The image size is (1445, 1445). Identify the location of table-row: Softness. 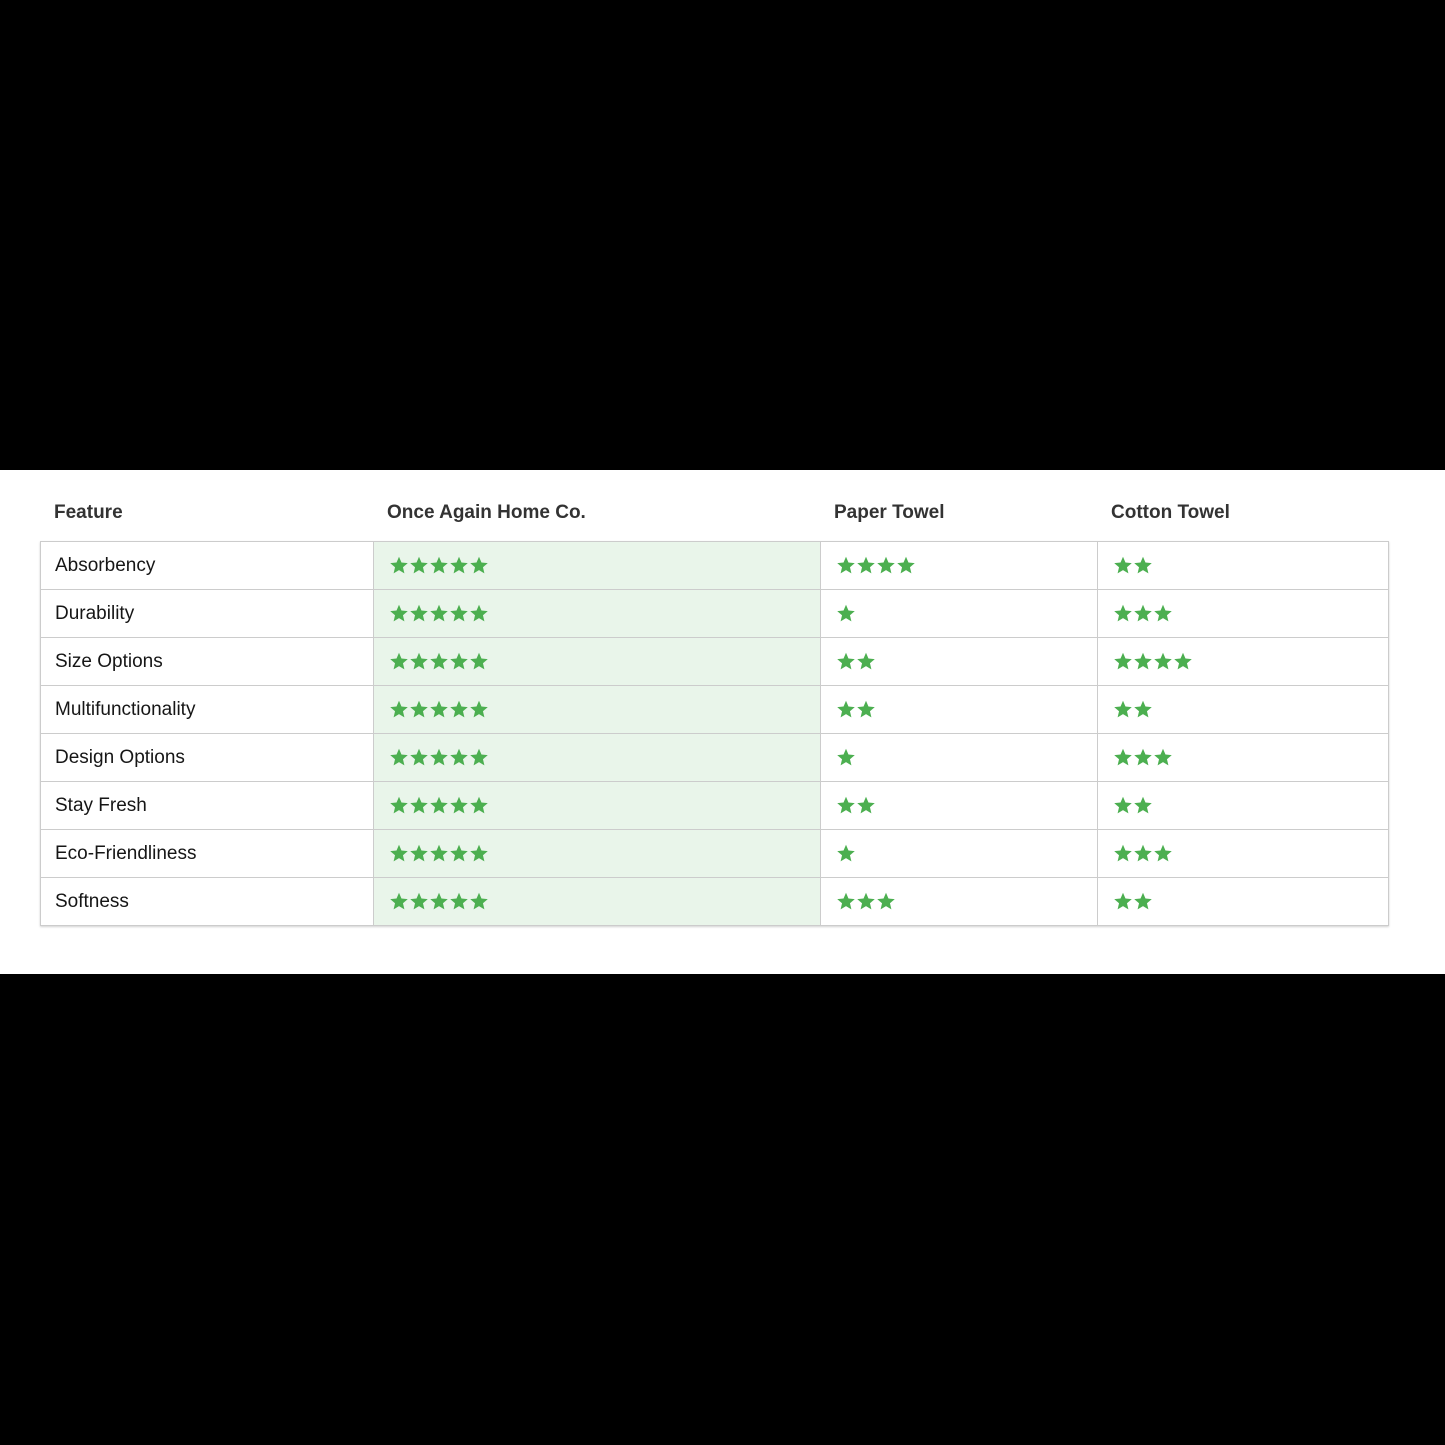
(714, 901).